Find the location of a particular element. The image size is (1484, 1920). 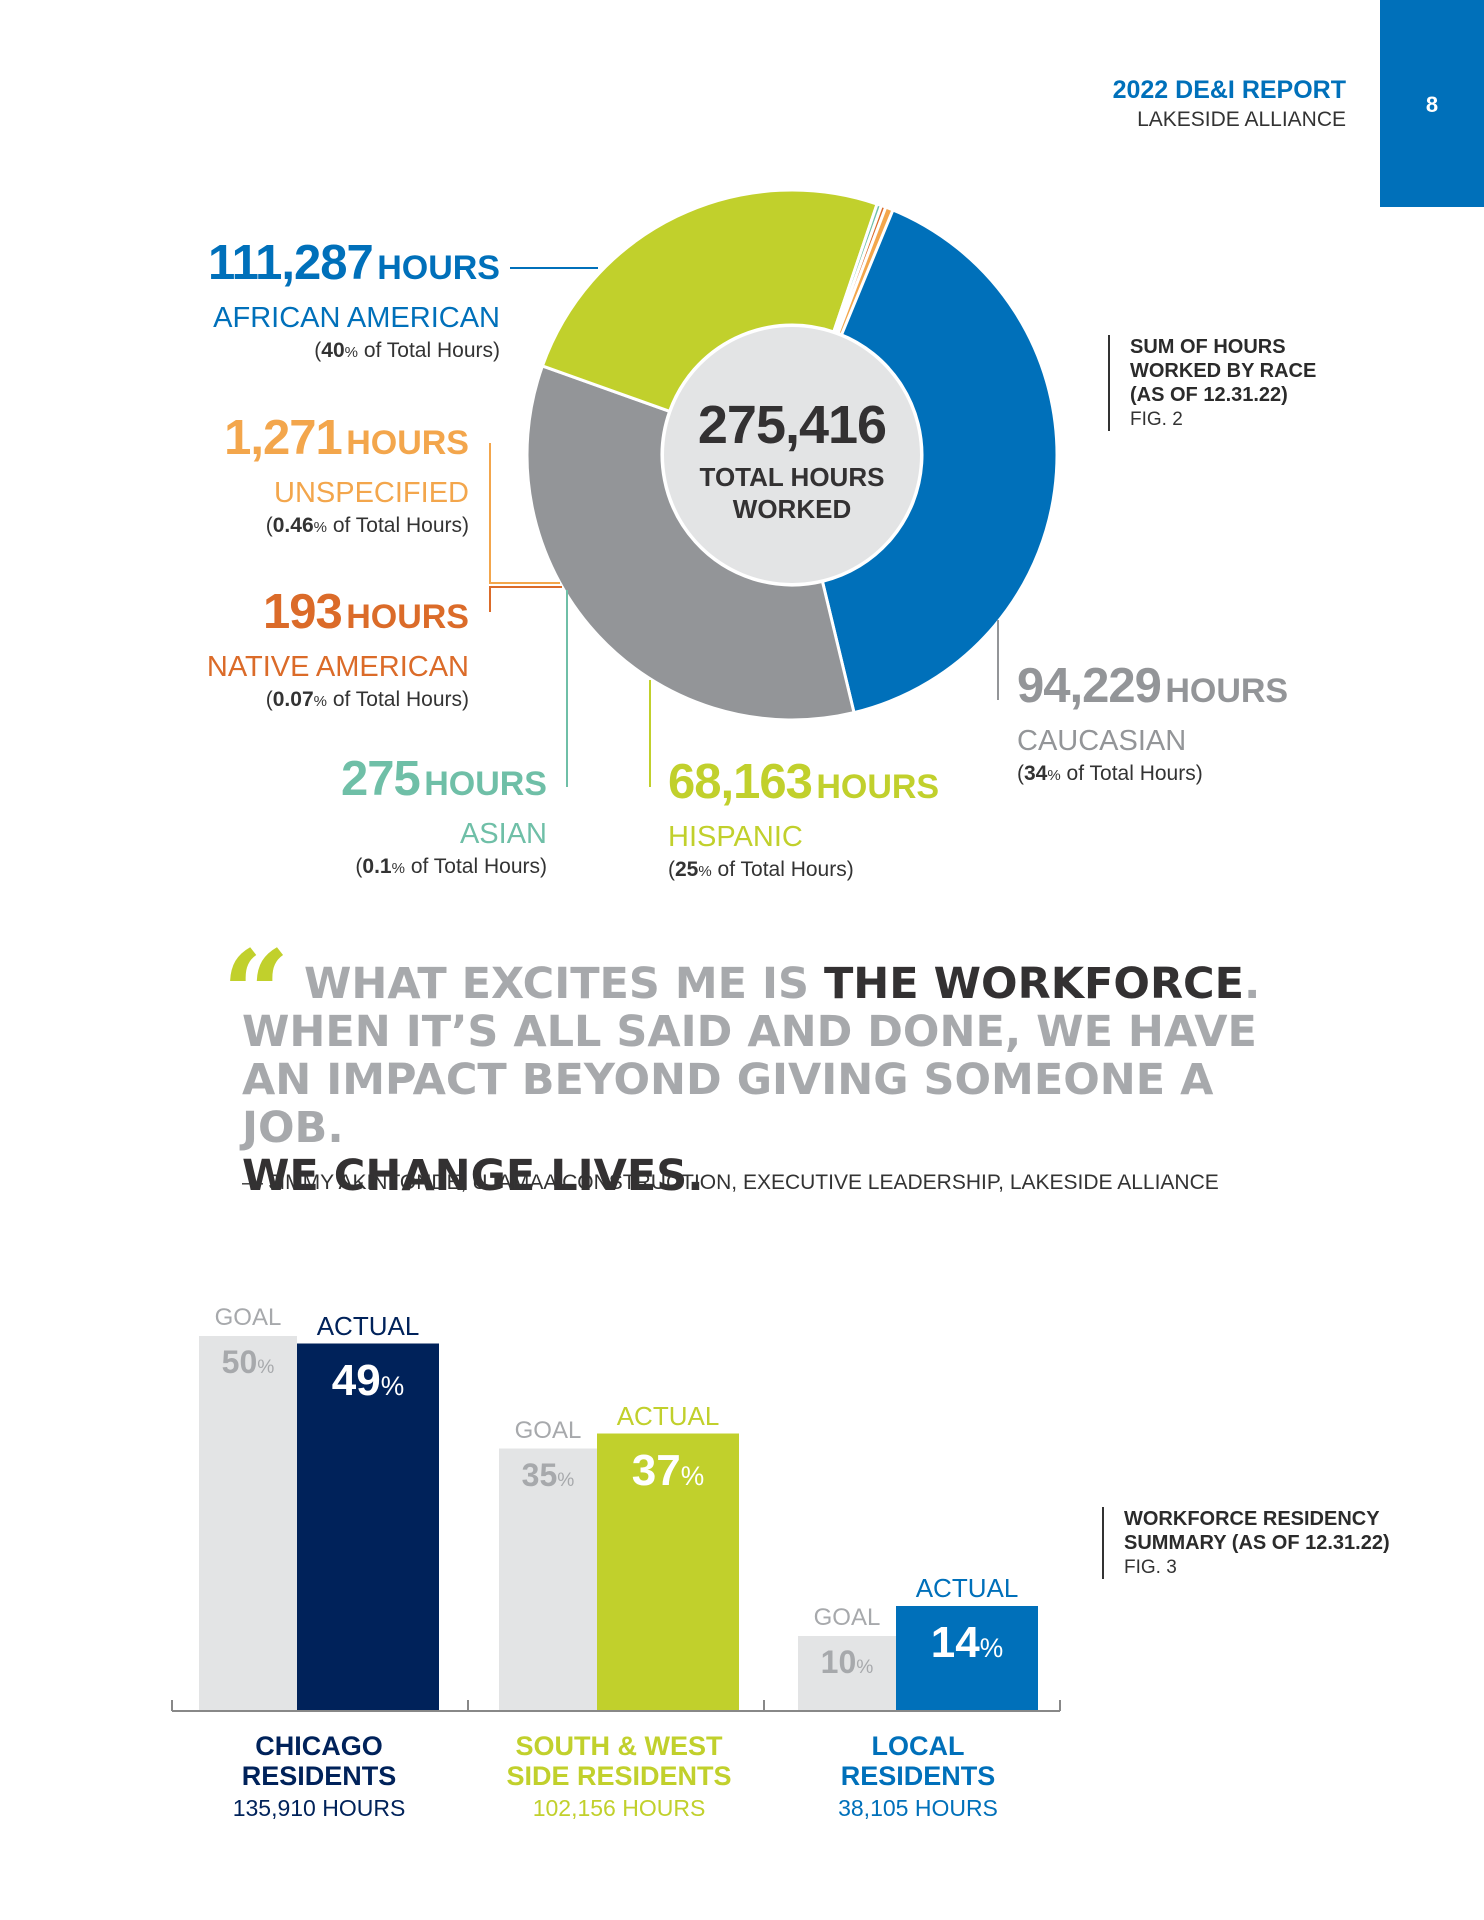

category-hours: 102,156 HOURS is located at coordinates (619, 1808).